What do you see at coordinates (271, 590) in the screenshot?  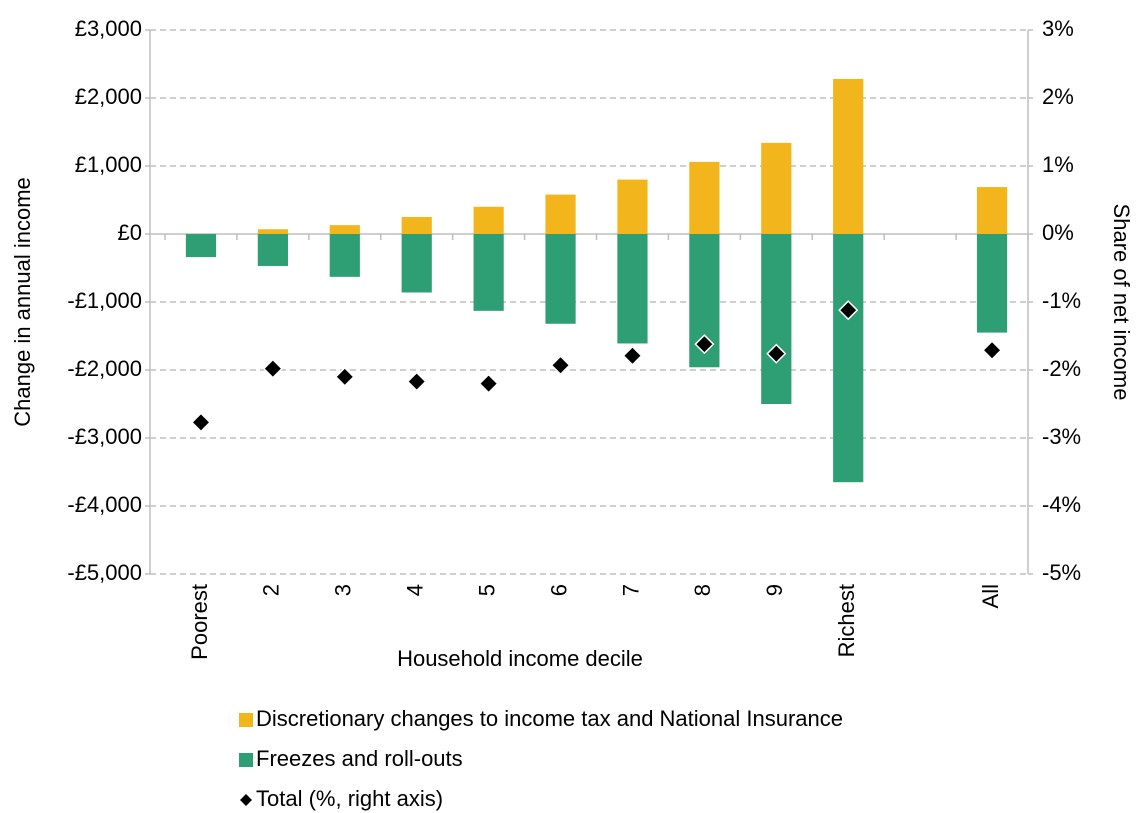 I see `x-tick-label: 2` at bounding box center [271, 590].